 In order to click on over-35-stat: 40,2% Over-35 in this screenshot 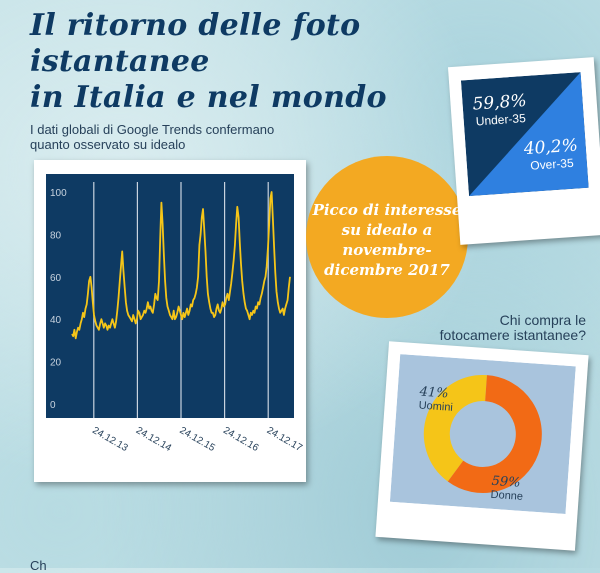, I will do `click(551, 154)`.